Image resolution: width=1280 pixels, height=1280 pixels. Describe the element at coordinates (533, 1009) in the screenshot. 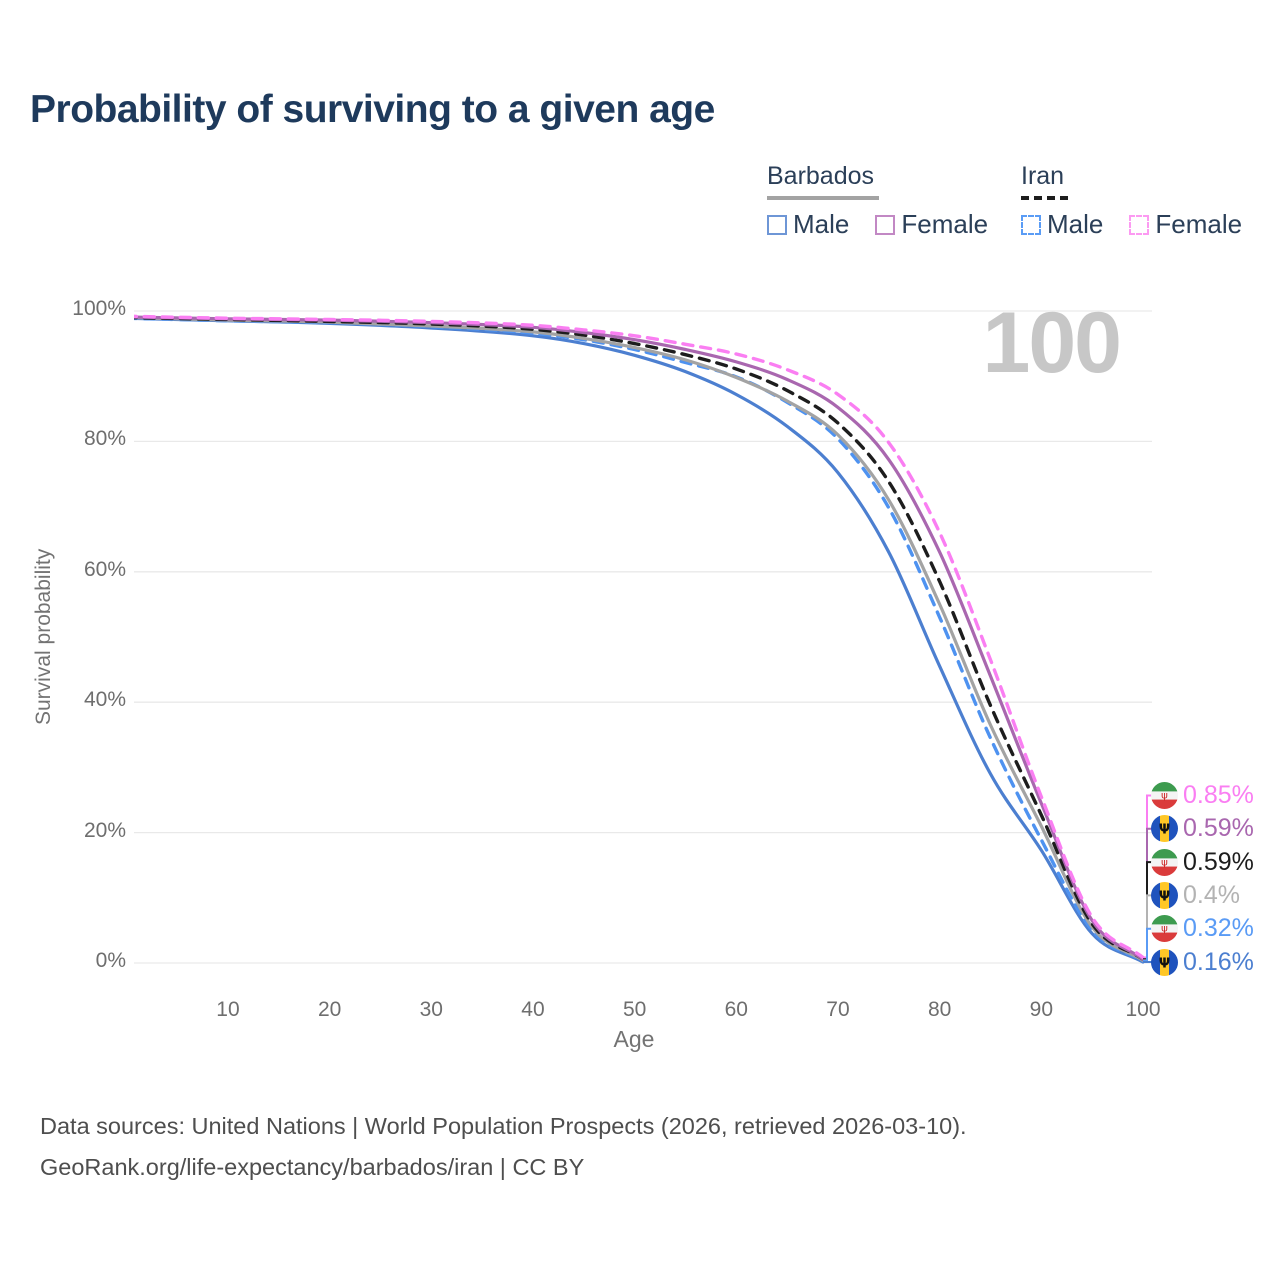

I see `x-tick-40: 40` at that location.